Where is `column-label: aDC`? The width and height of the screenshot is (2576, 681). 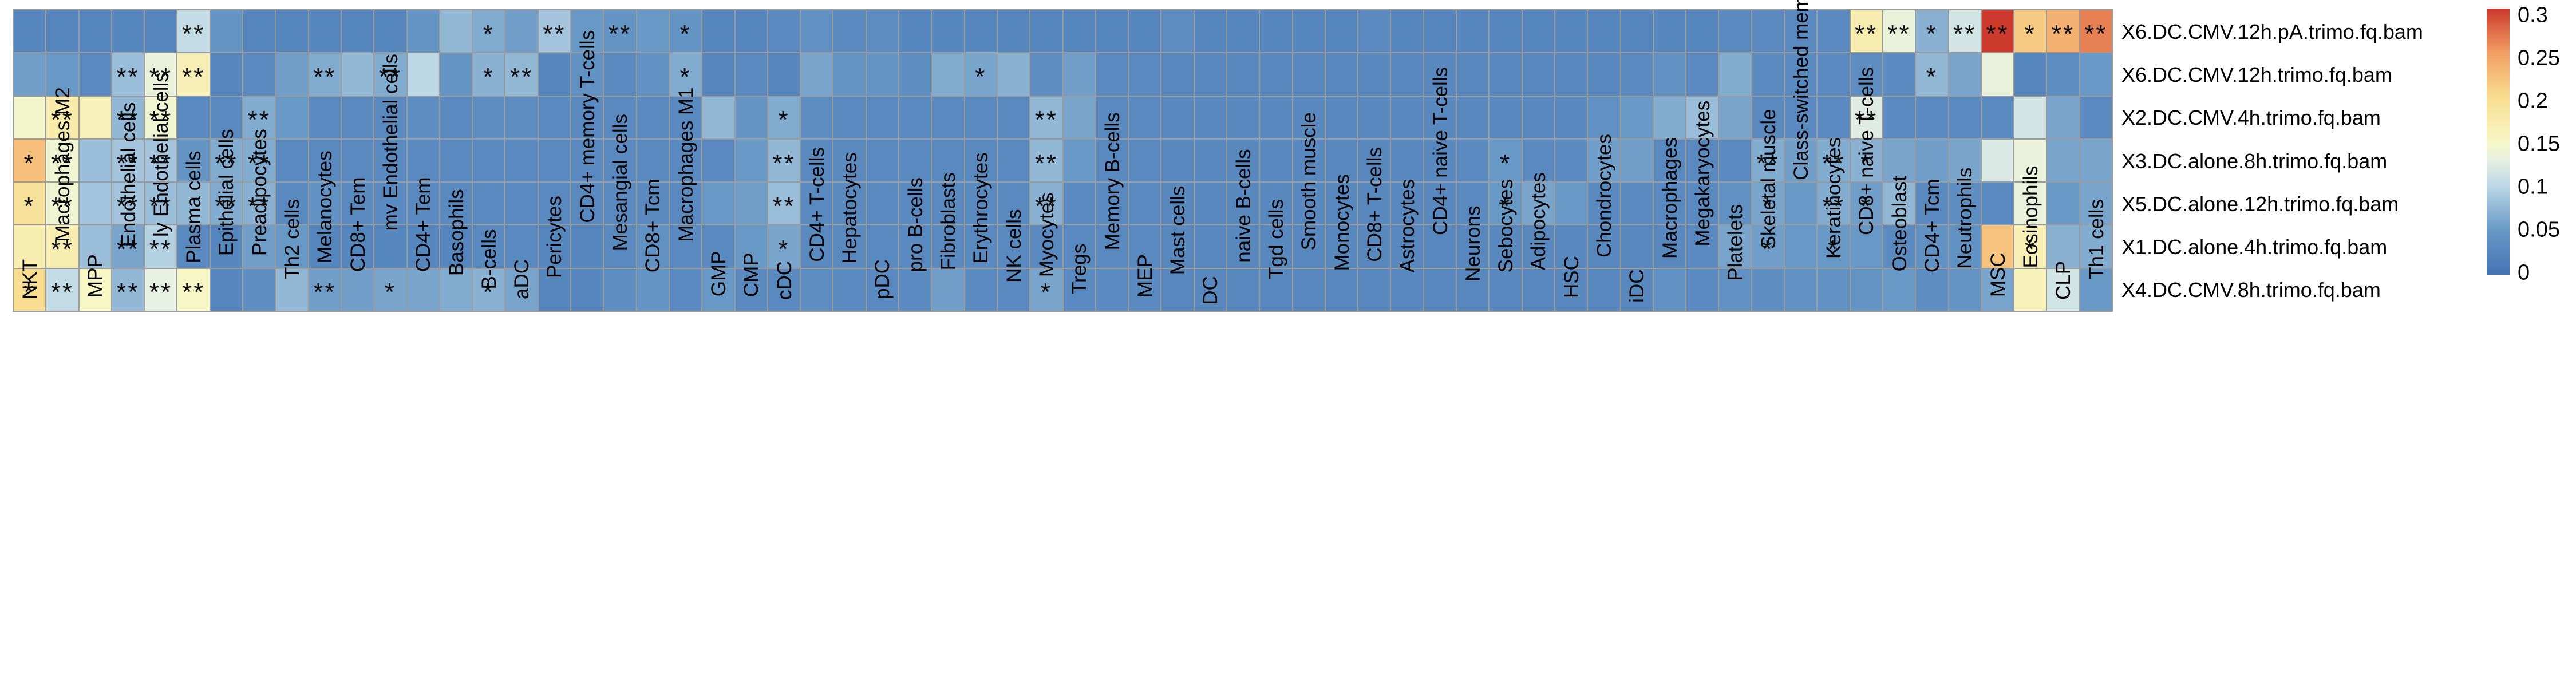
column-label: aDC is located at coordinates (522, 279).